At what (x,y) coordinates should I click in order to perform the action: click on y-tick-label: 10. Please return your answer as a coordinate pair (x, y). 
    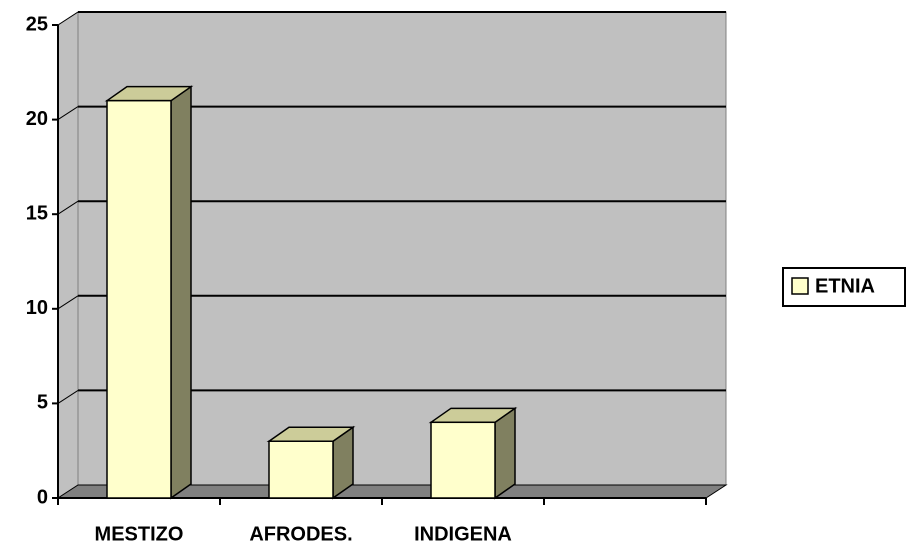
    Looking at the image, I should click on (37, 308).